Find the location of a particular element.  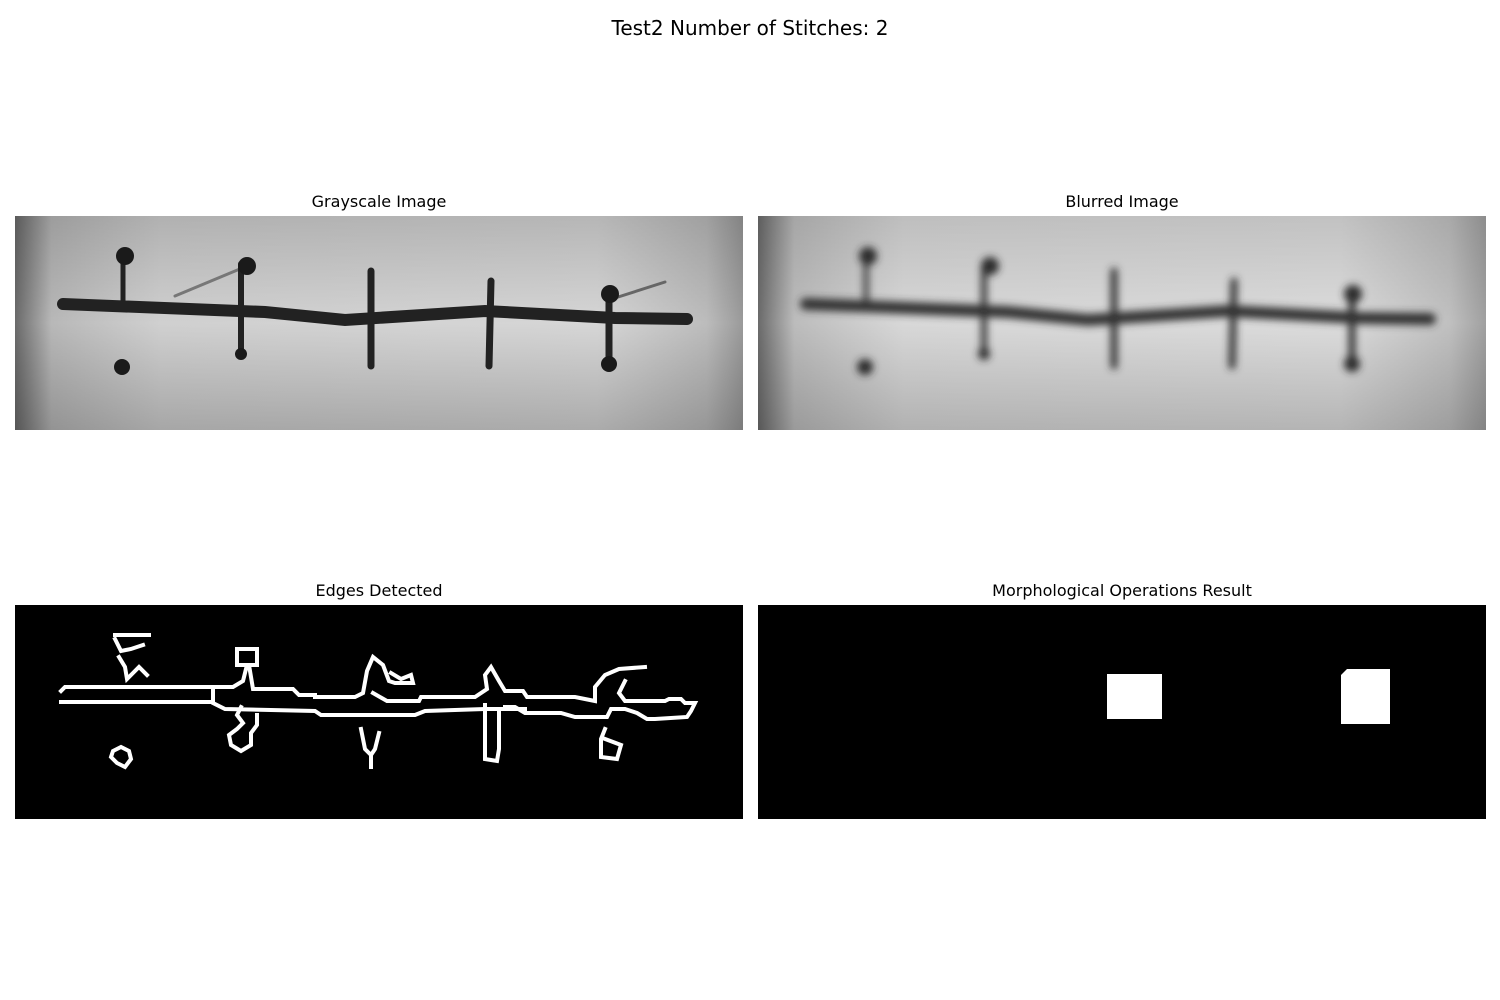

edges-panel-title: Edges Detected is located at coordinates (379, 590).